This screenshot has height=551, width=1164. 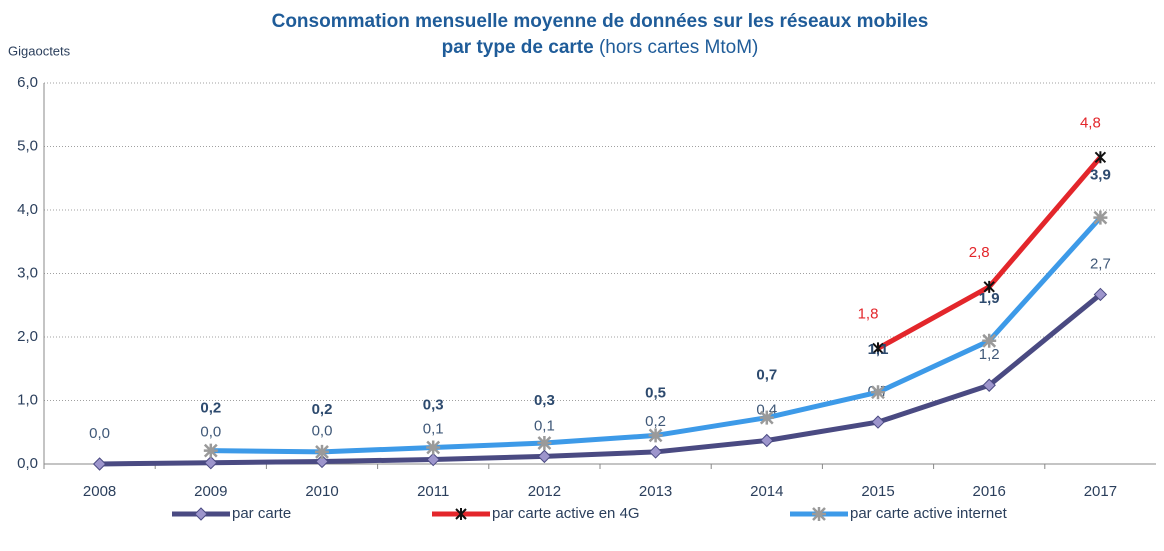 What do you see at coordinates (989, 491) in the screenshot?
I see `x-tick-label: 2016` at bounding box center [989, 491].